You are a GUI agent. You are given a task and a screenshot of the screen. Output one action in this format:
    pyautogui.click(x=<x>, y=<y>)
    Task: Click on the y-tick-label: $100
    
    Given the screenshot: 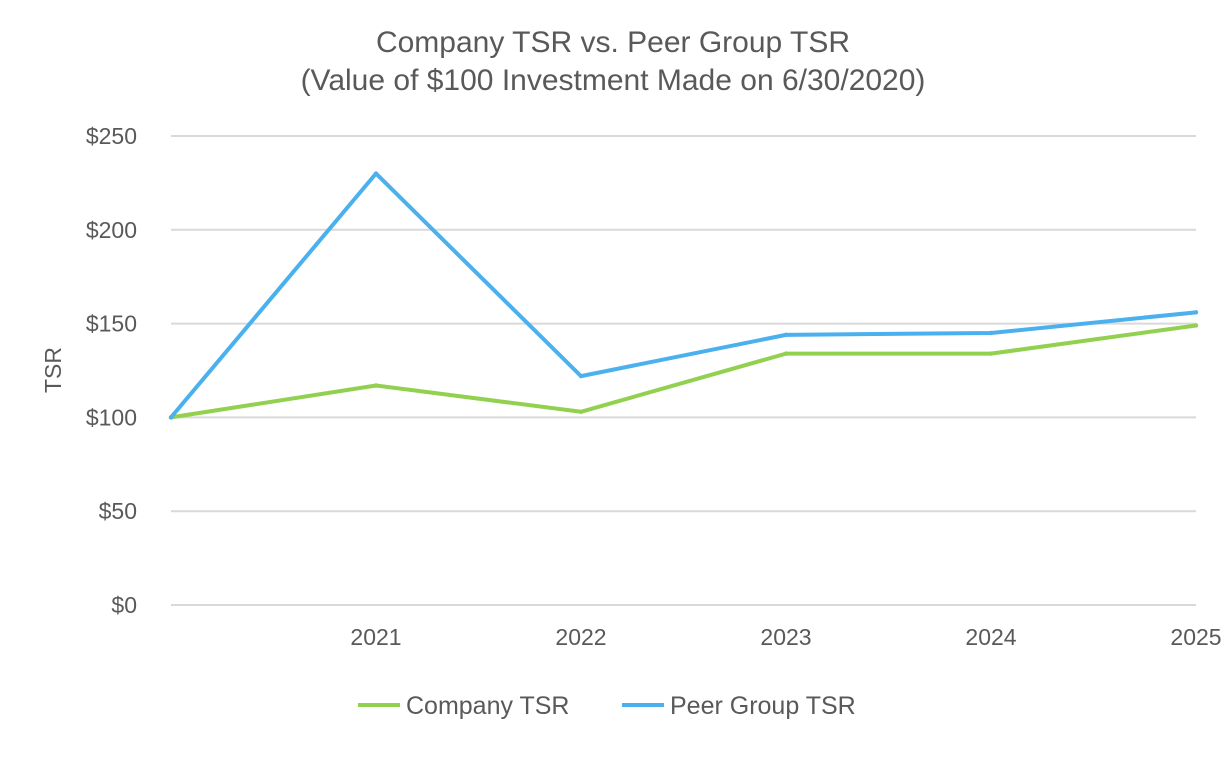 What is the action you would take?
    pyautogui.click(x=111, y=417)
    